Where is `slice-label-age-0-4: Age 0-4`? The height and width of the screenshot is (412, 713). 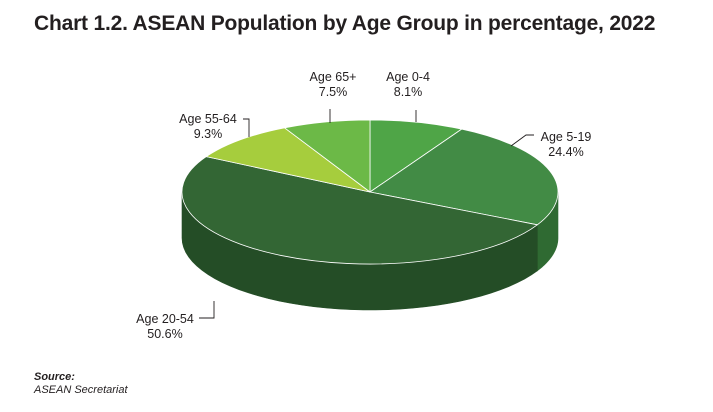
slice-label-age-0-4: Age 0-4 is located at coordinates (408, 77).